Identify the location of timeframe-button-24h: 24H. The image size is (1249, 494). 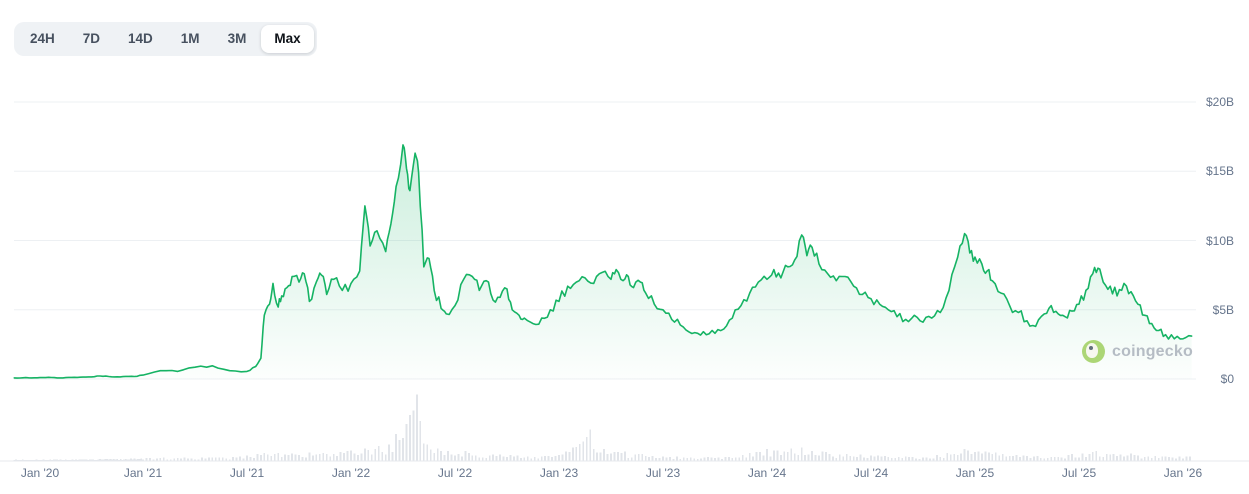
(42, 39).